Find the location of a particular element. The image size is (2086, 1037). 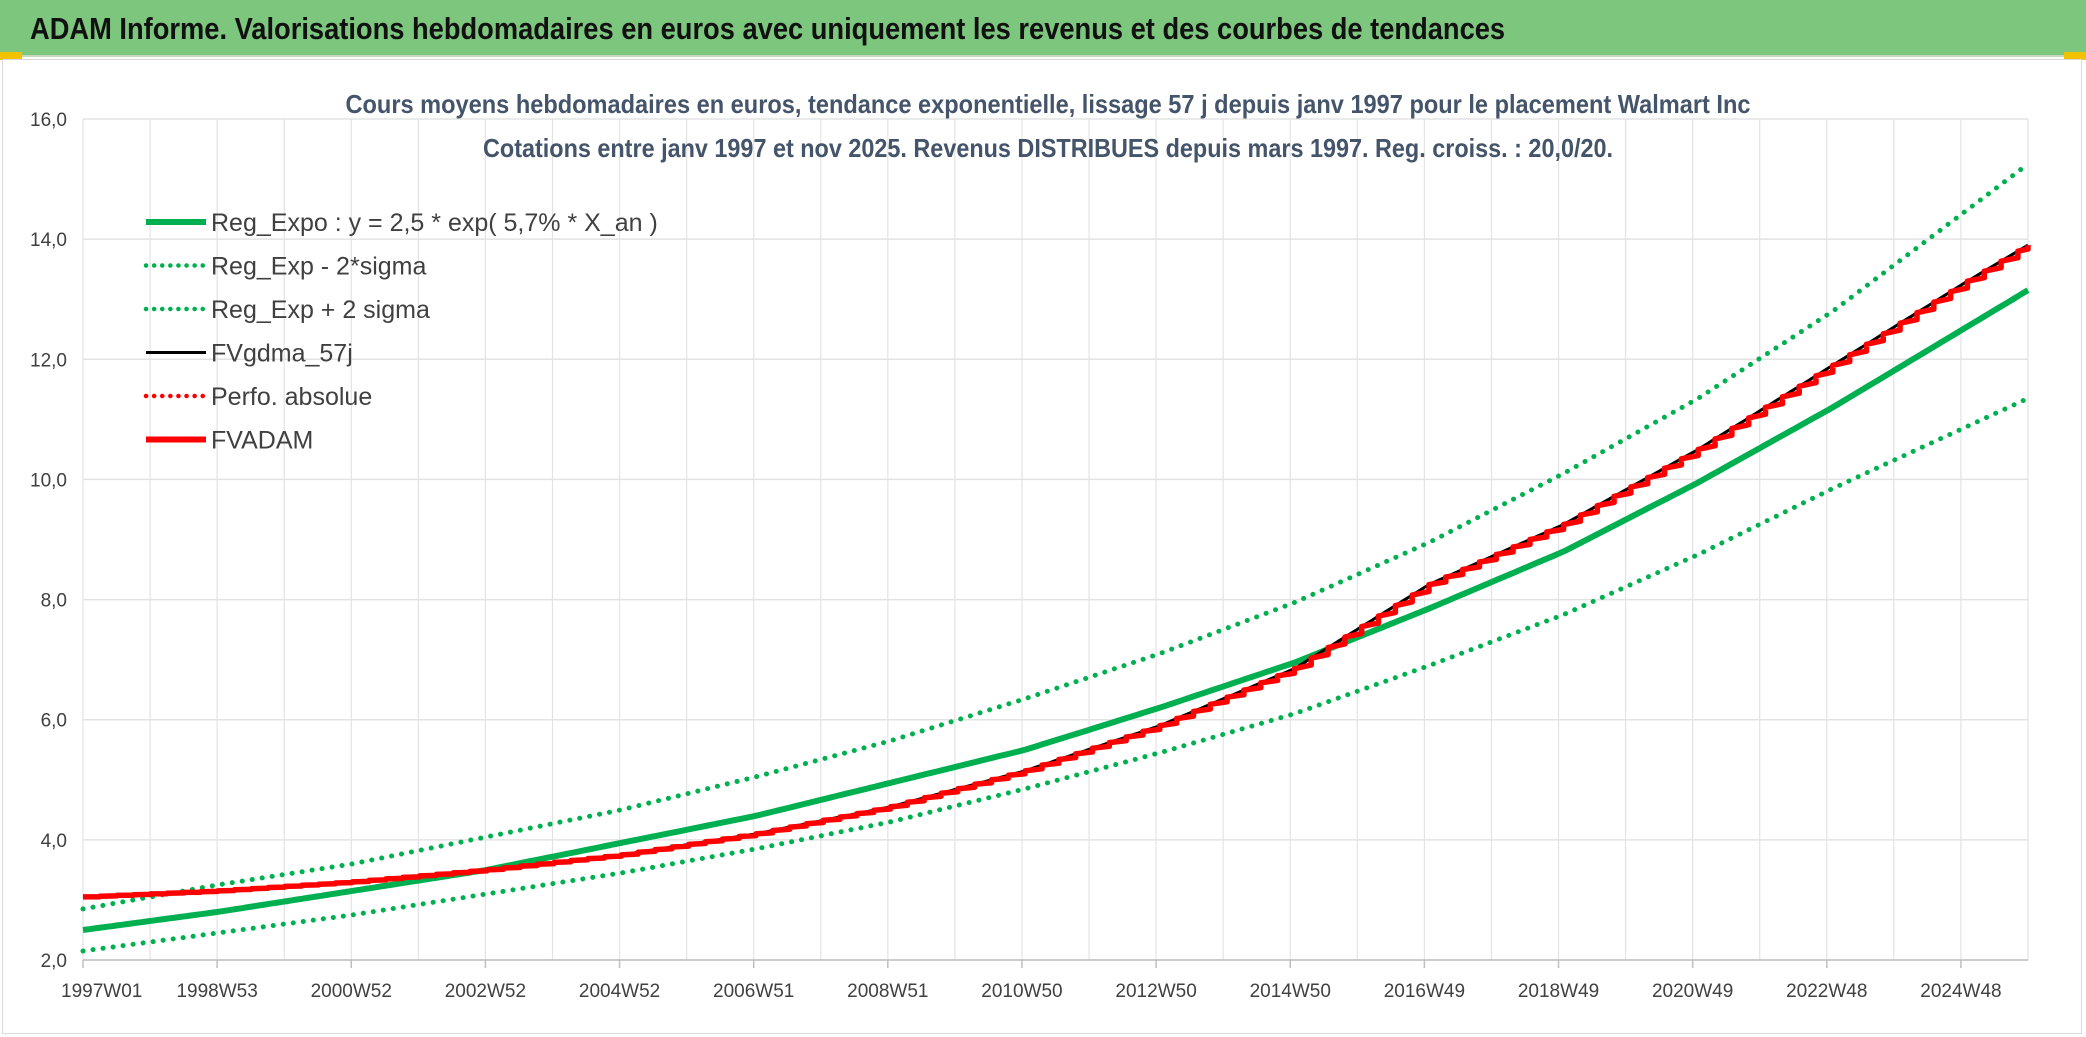

x-tick-label: 2010W50 is located at coordinates (1021, 991).